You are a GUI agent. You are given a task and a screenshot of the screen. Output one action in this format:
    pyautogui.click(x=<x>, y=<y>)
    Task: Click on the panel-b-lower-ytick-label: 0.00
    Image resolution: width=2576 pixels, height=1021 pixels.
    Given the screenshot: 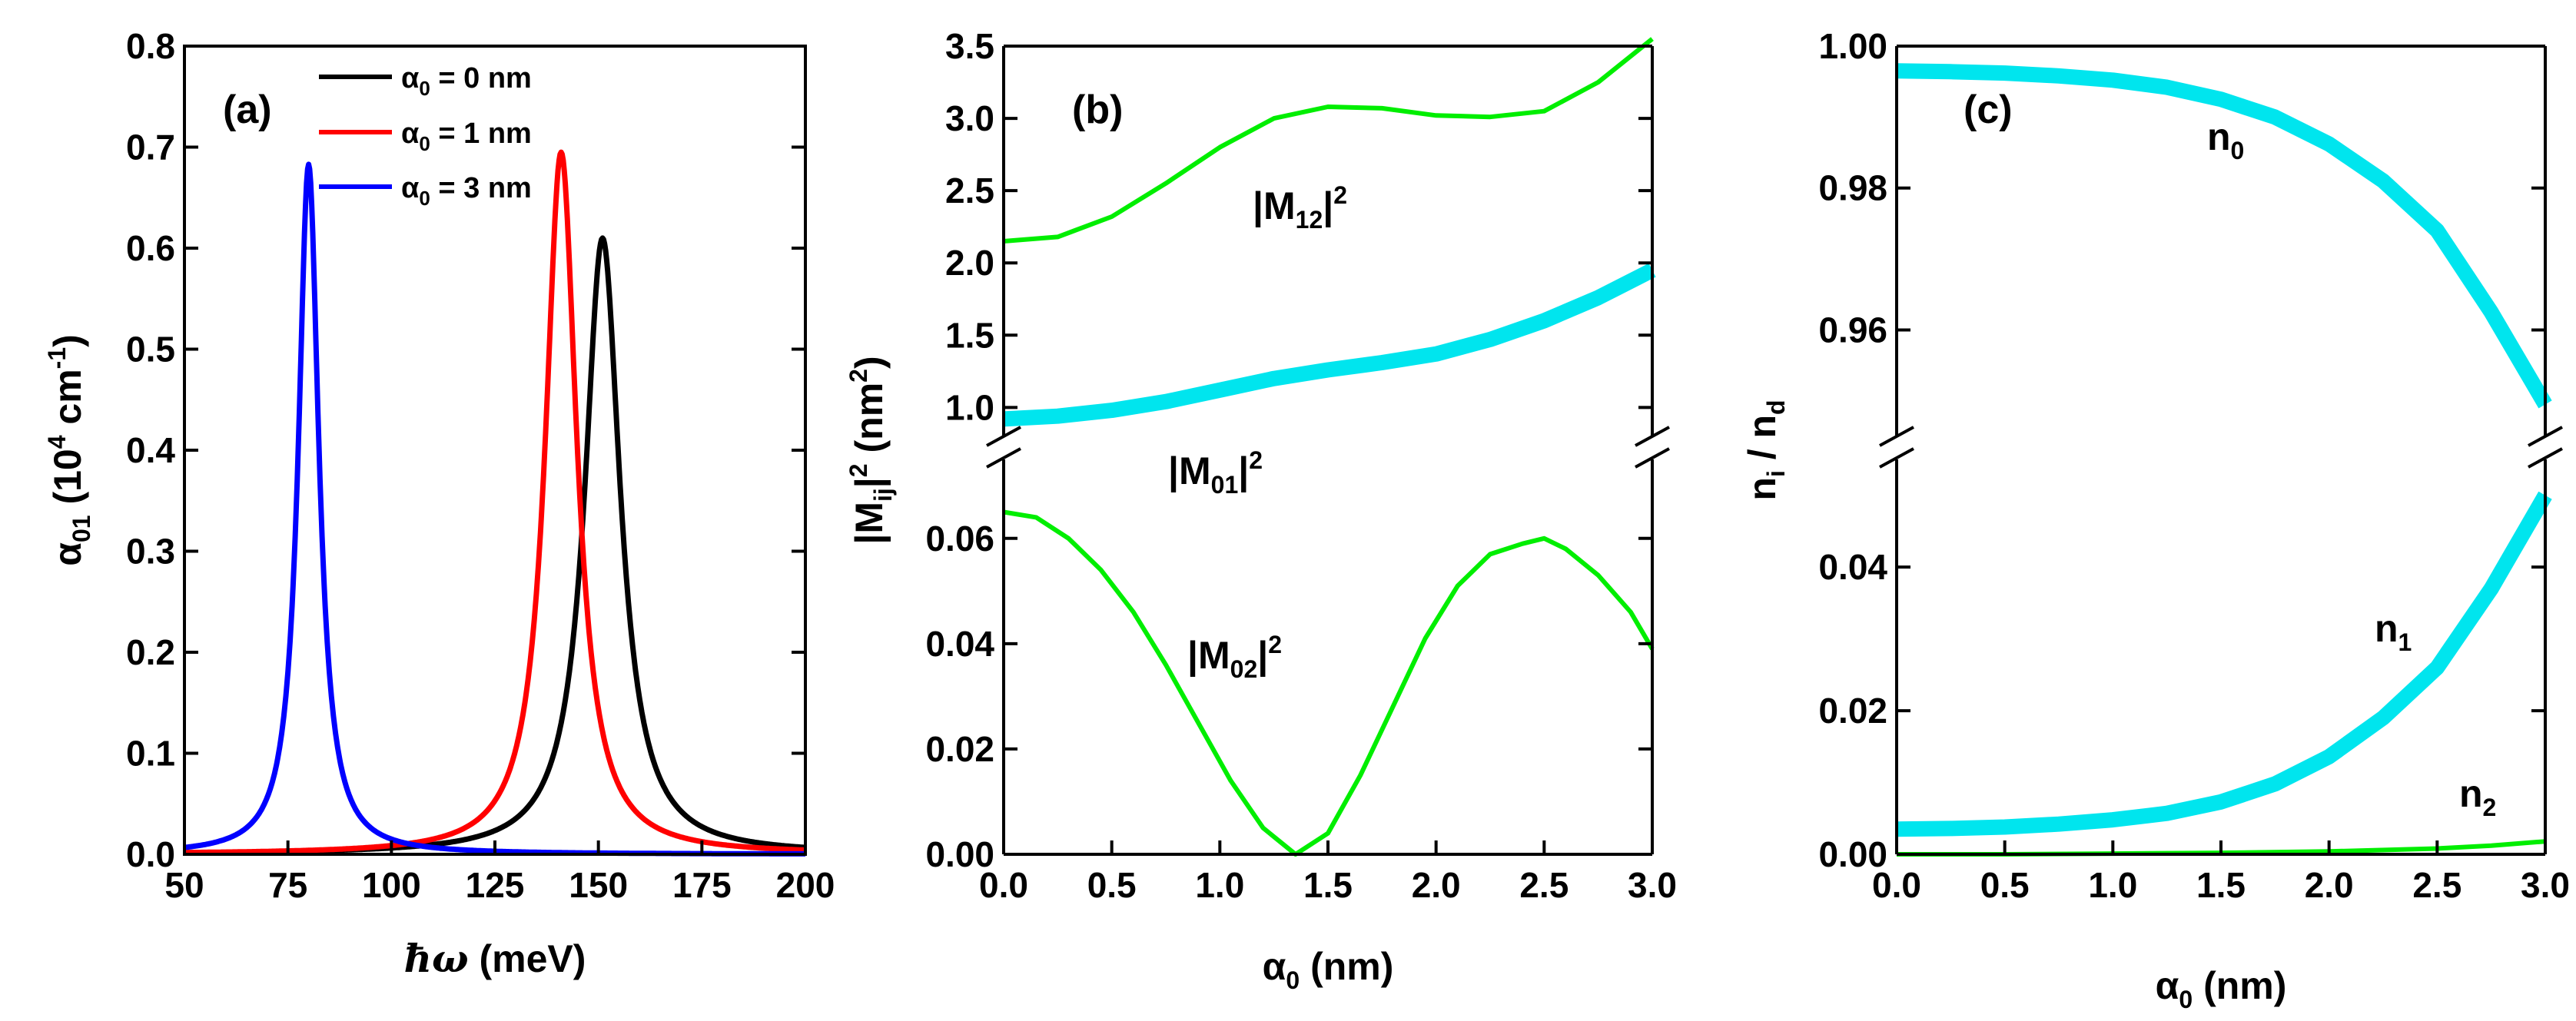 What is the action you would take?
    pyautogui.click(x=959, y=854)
    